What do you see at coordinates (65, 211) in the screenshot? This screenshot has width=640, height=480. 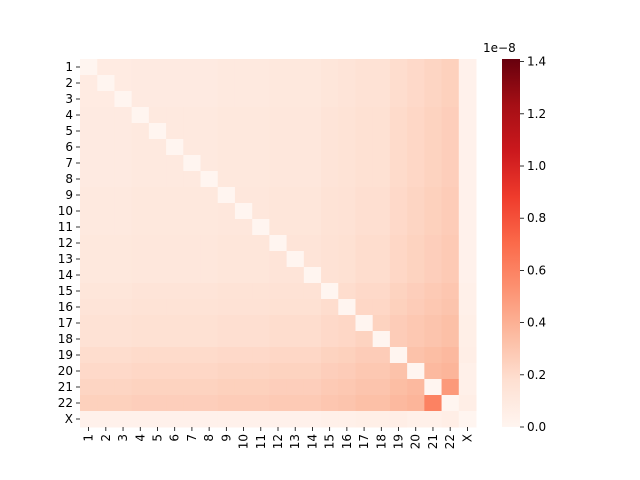 I see `y-tick-label: 10` at bounding box center [65, 211].